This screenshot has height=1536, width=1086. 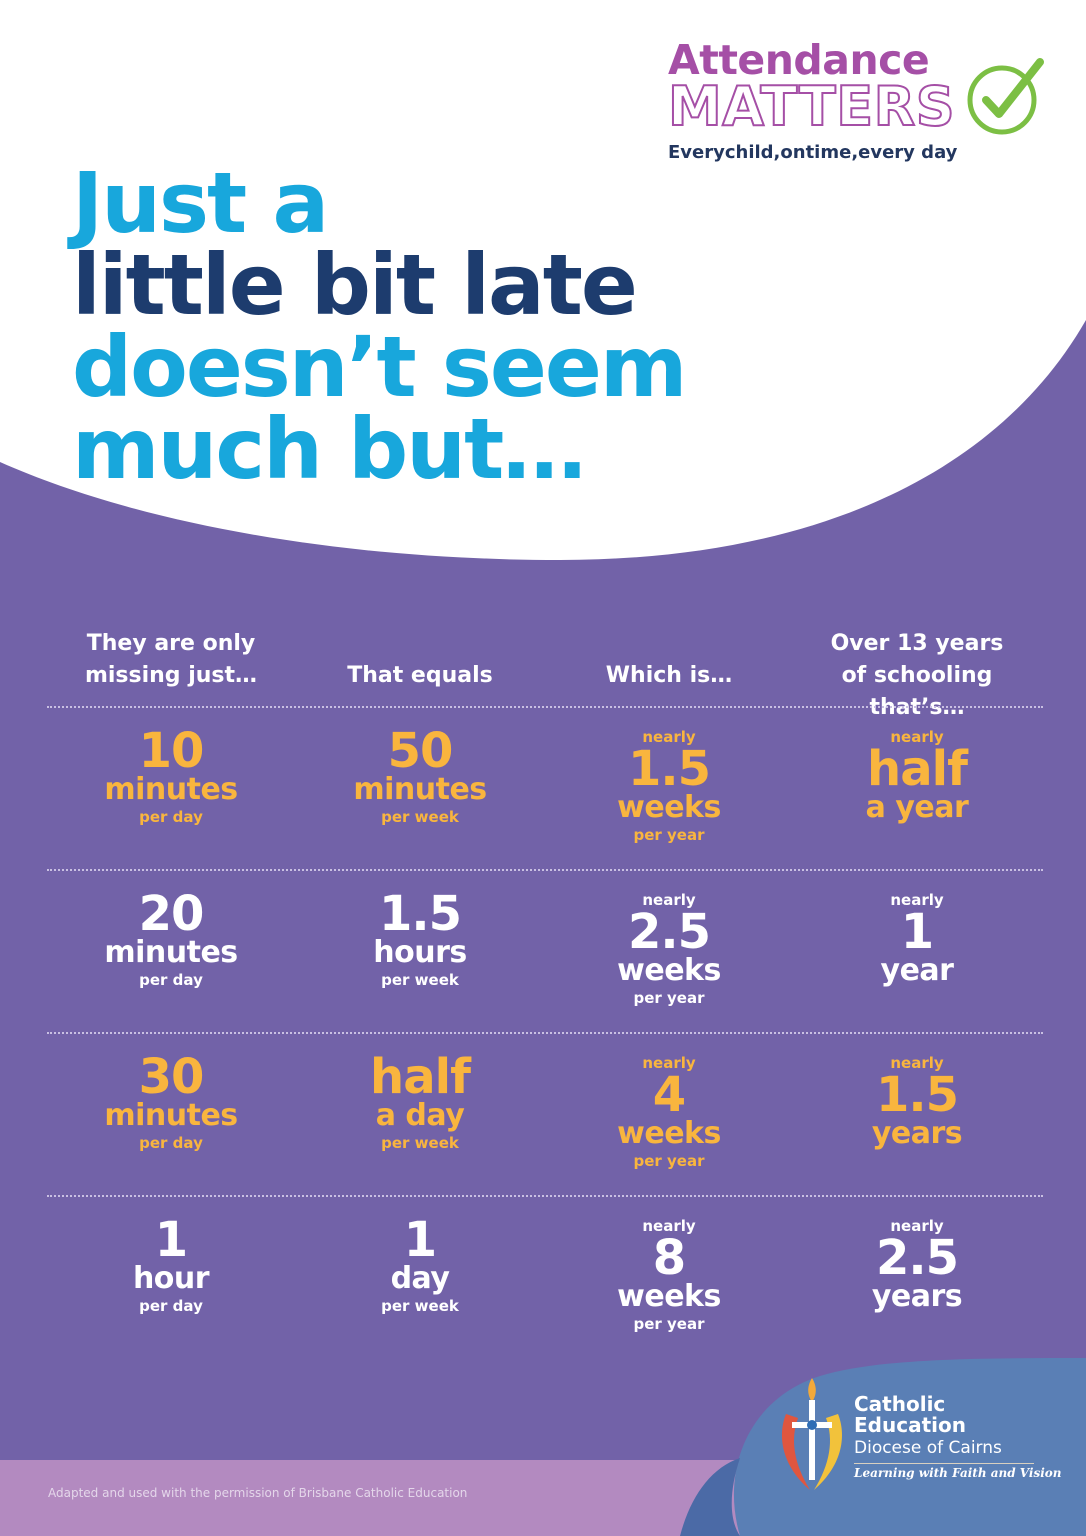 What do you see at coordinates (669, 1095) in the screenshot?
I see `cell-num: 4` at bounding box center [669, 1095].